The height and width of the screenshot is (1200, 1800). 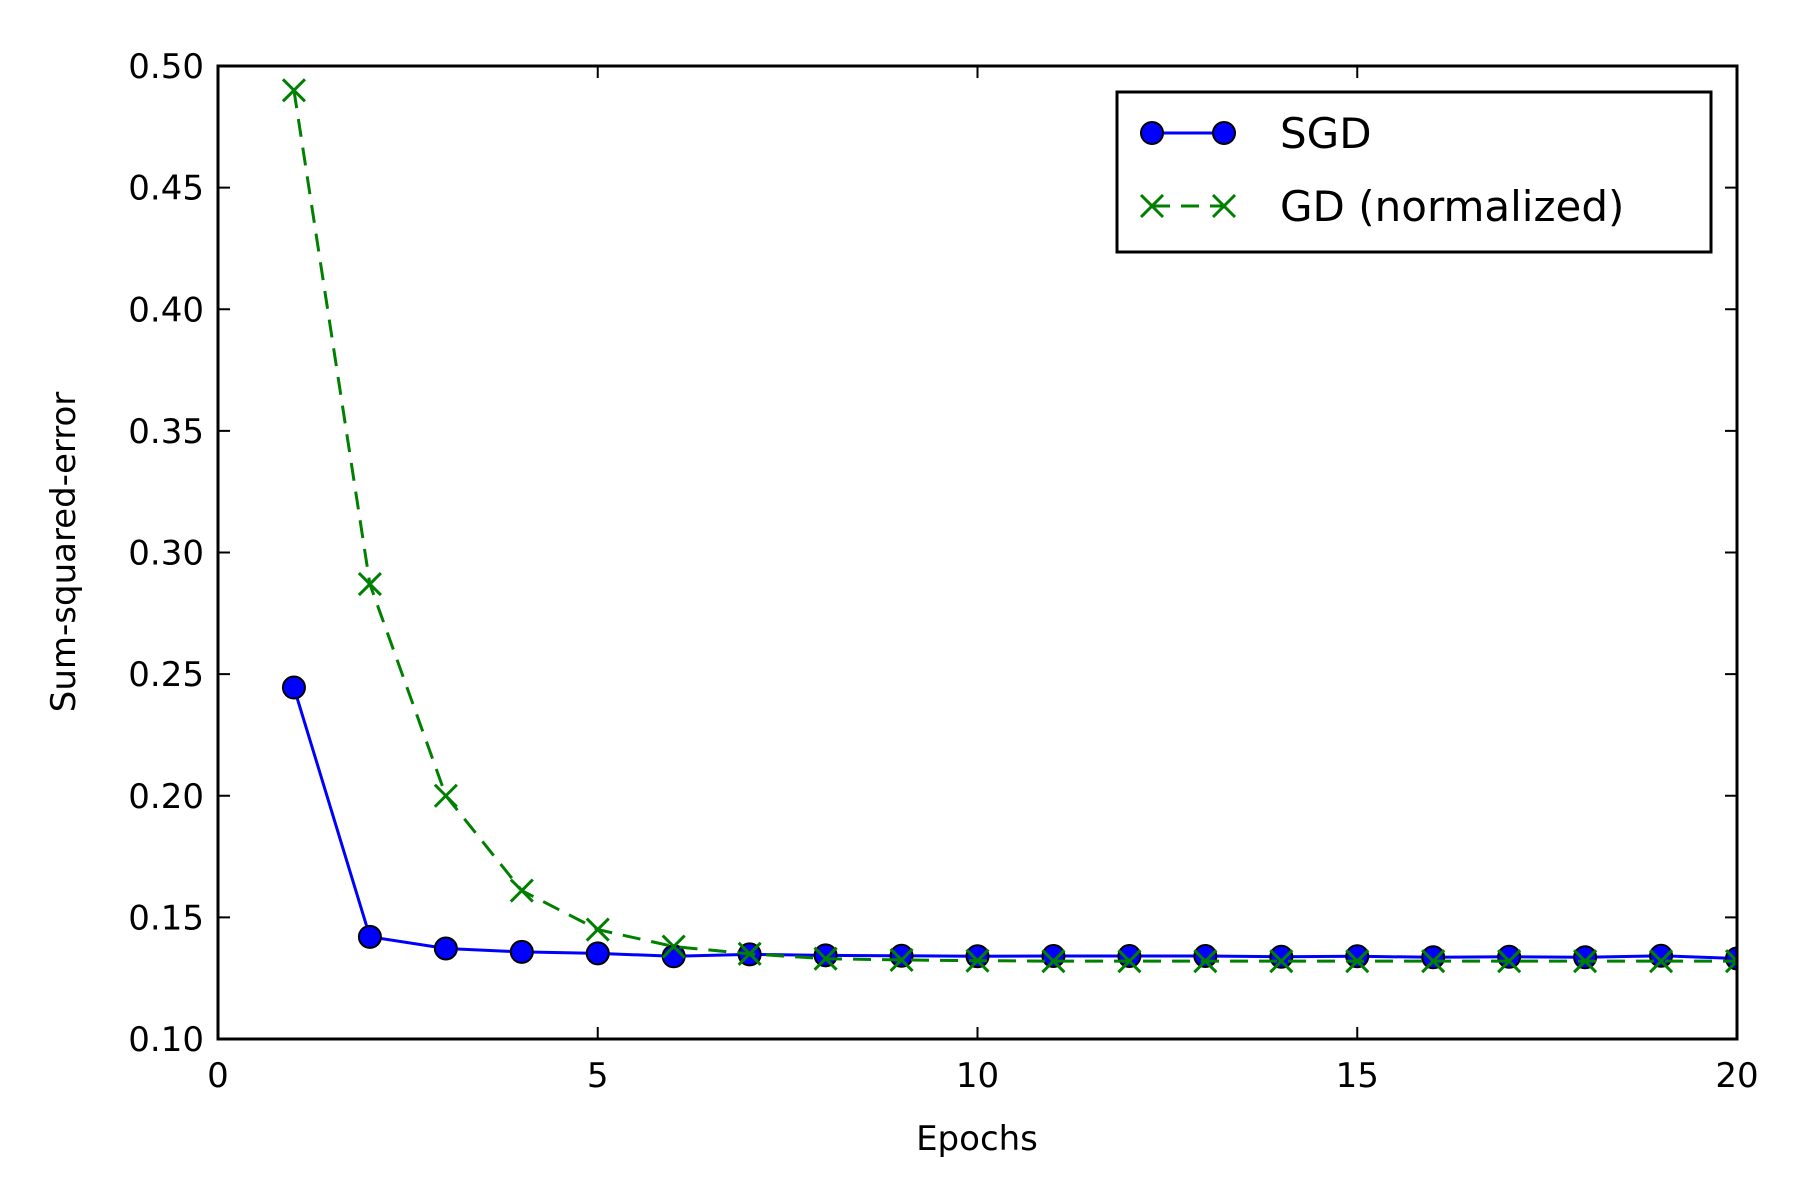 What do you see at coordinates (1452, 206) in the screenshot?
I see `legend-entry-gd-label: GD (normalized)` at bounding box center [1452, 206].